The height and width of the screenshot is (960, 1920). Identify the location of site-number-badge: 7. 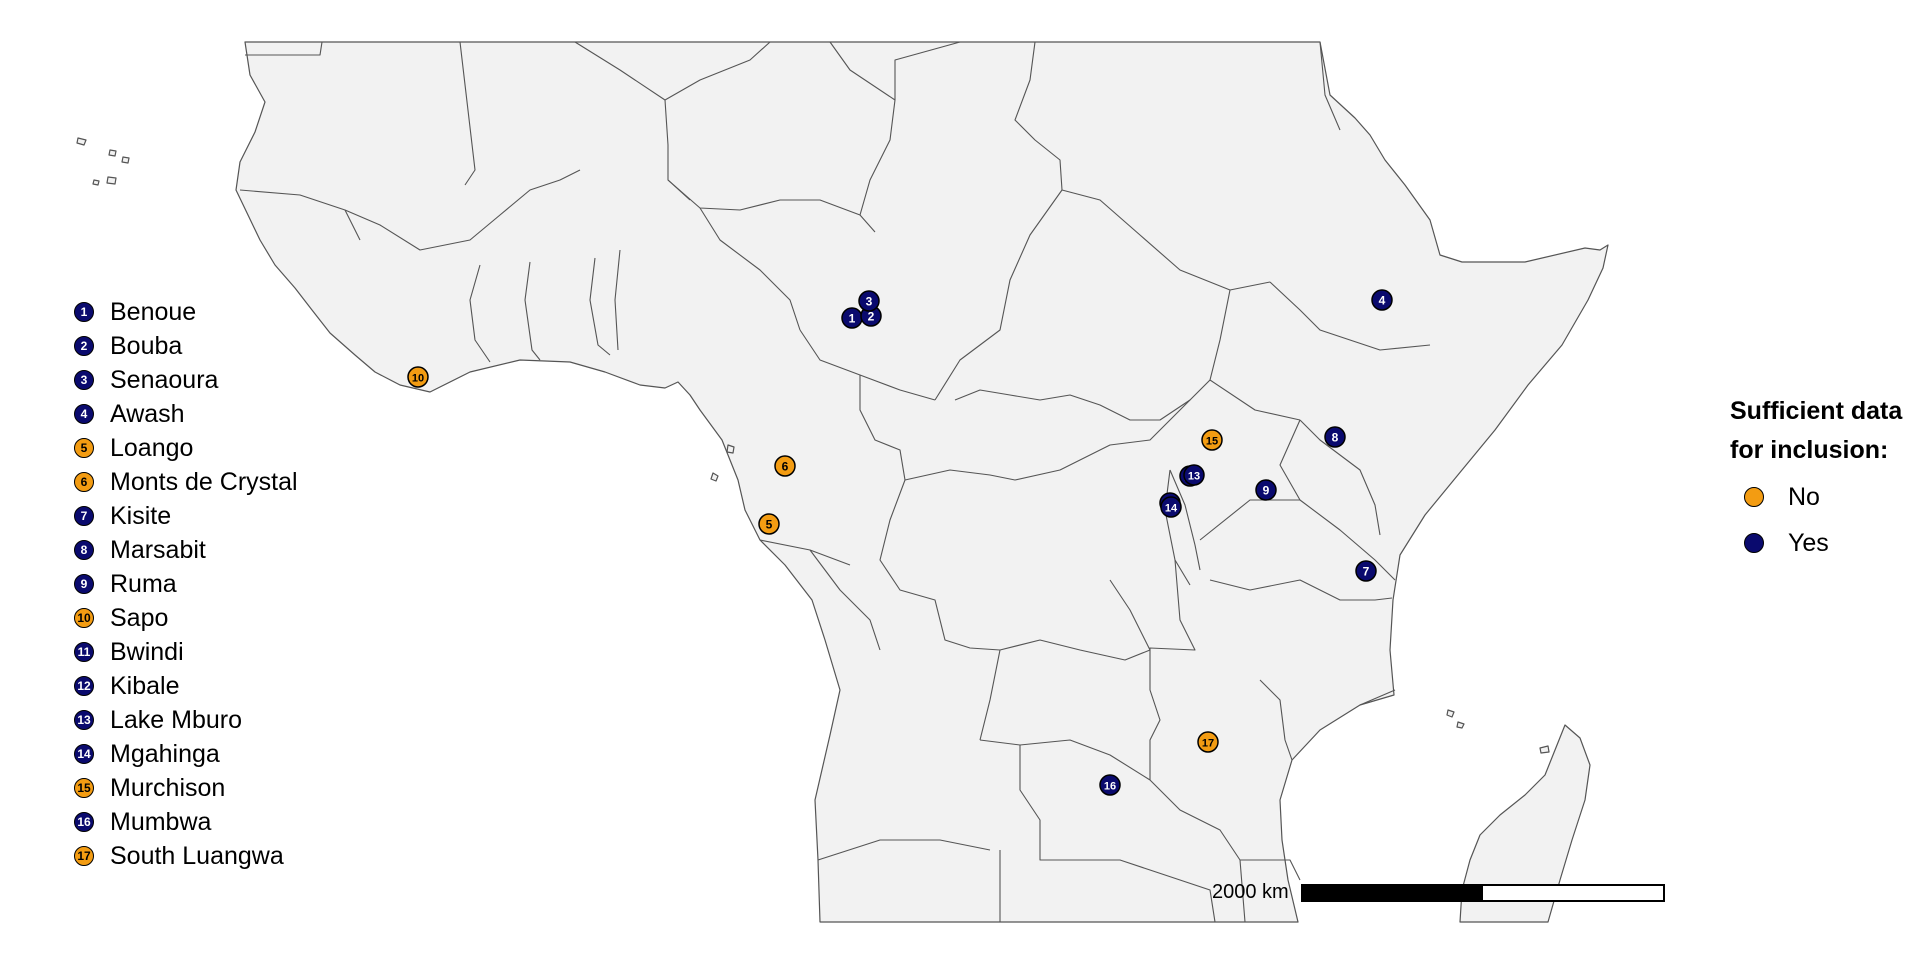
(84, 516).